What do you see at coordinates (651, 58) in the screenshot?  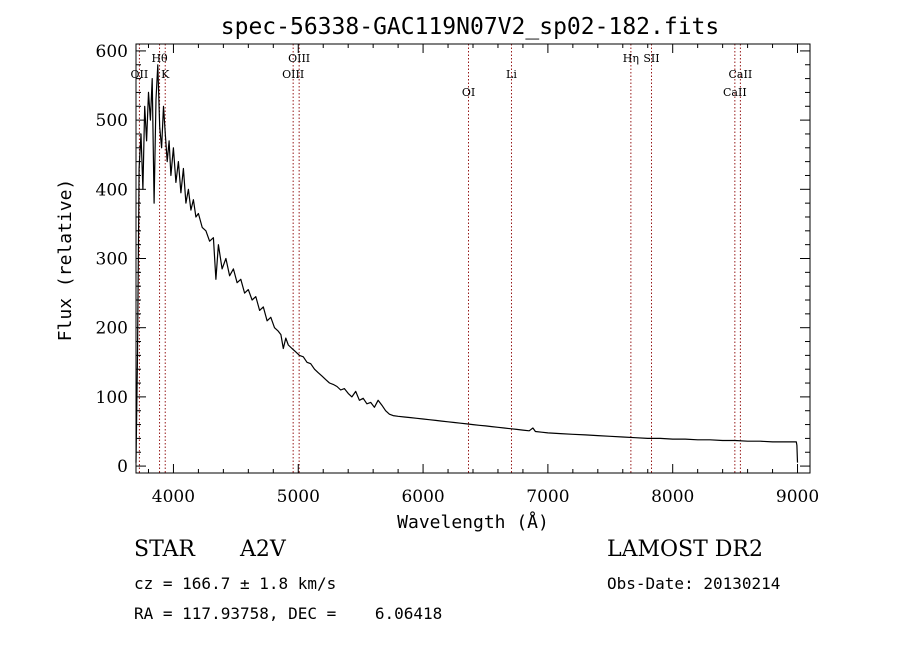 I see `marker-label-8: SII` at bounding box center [651, 58].